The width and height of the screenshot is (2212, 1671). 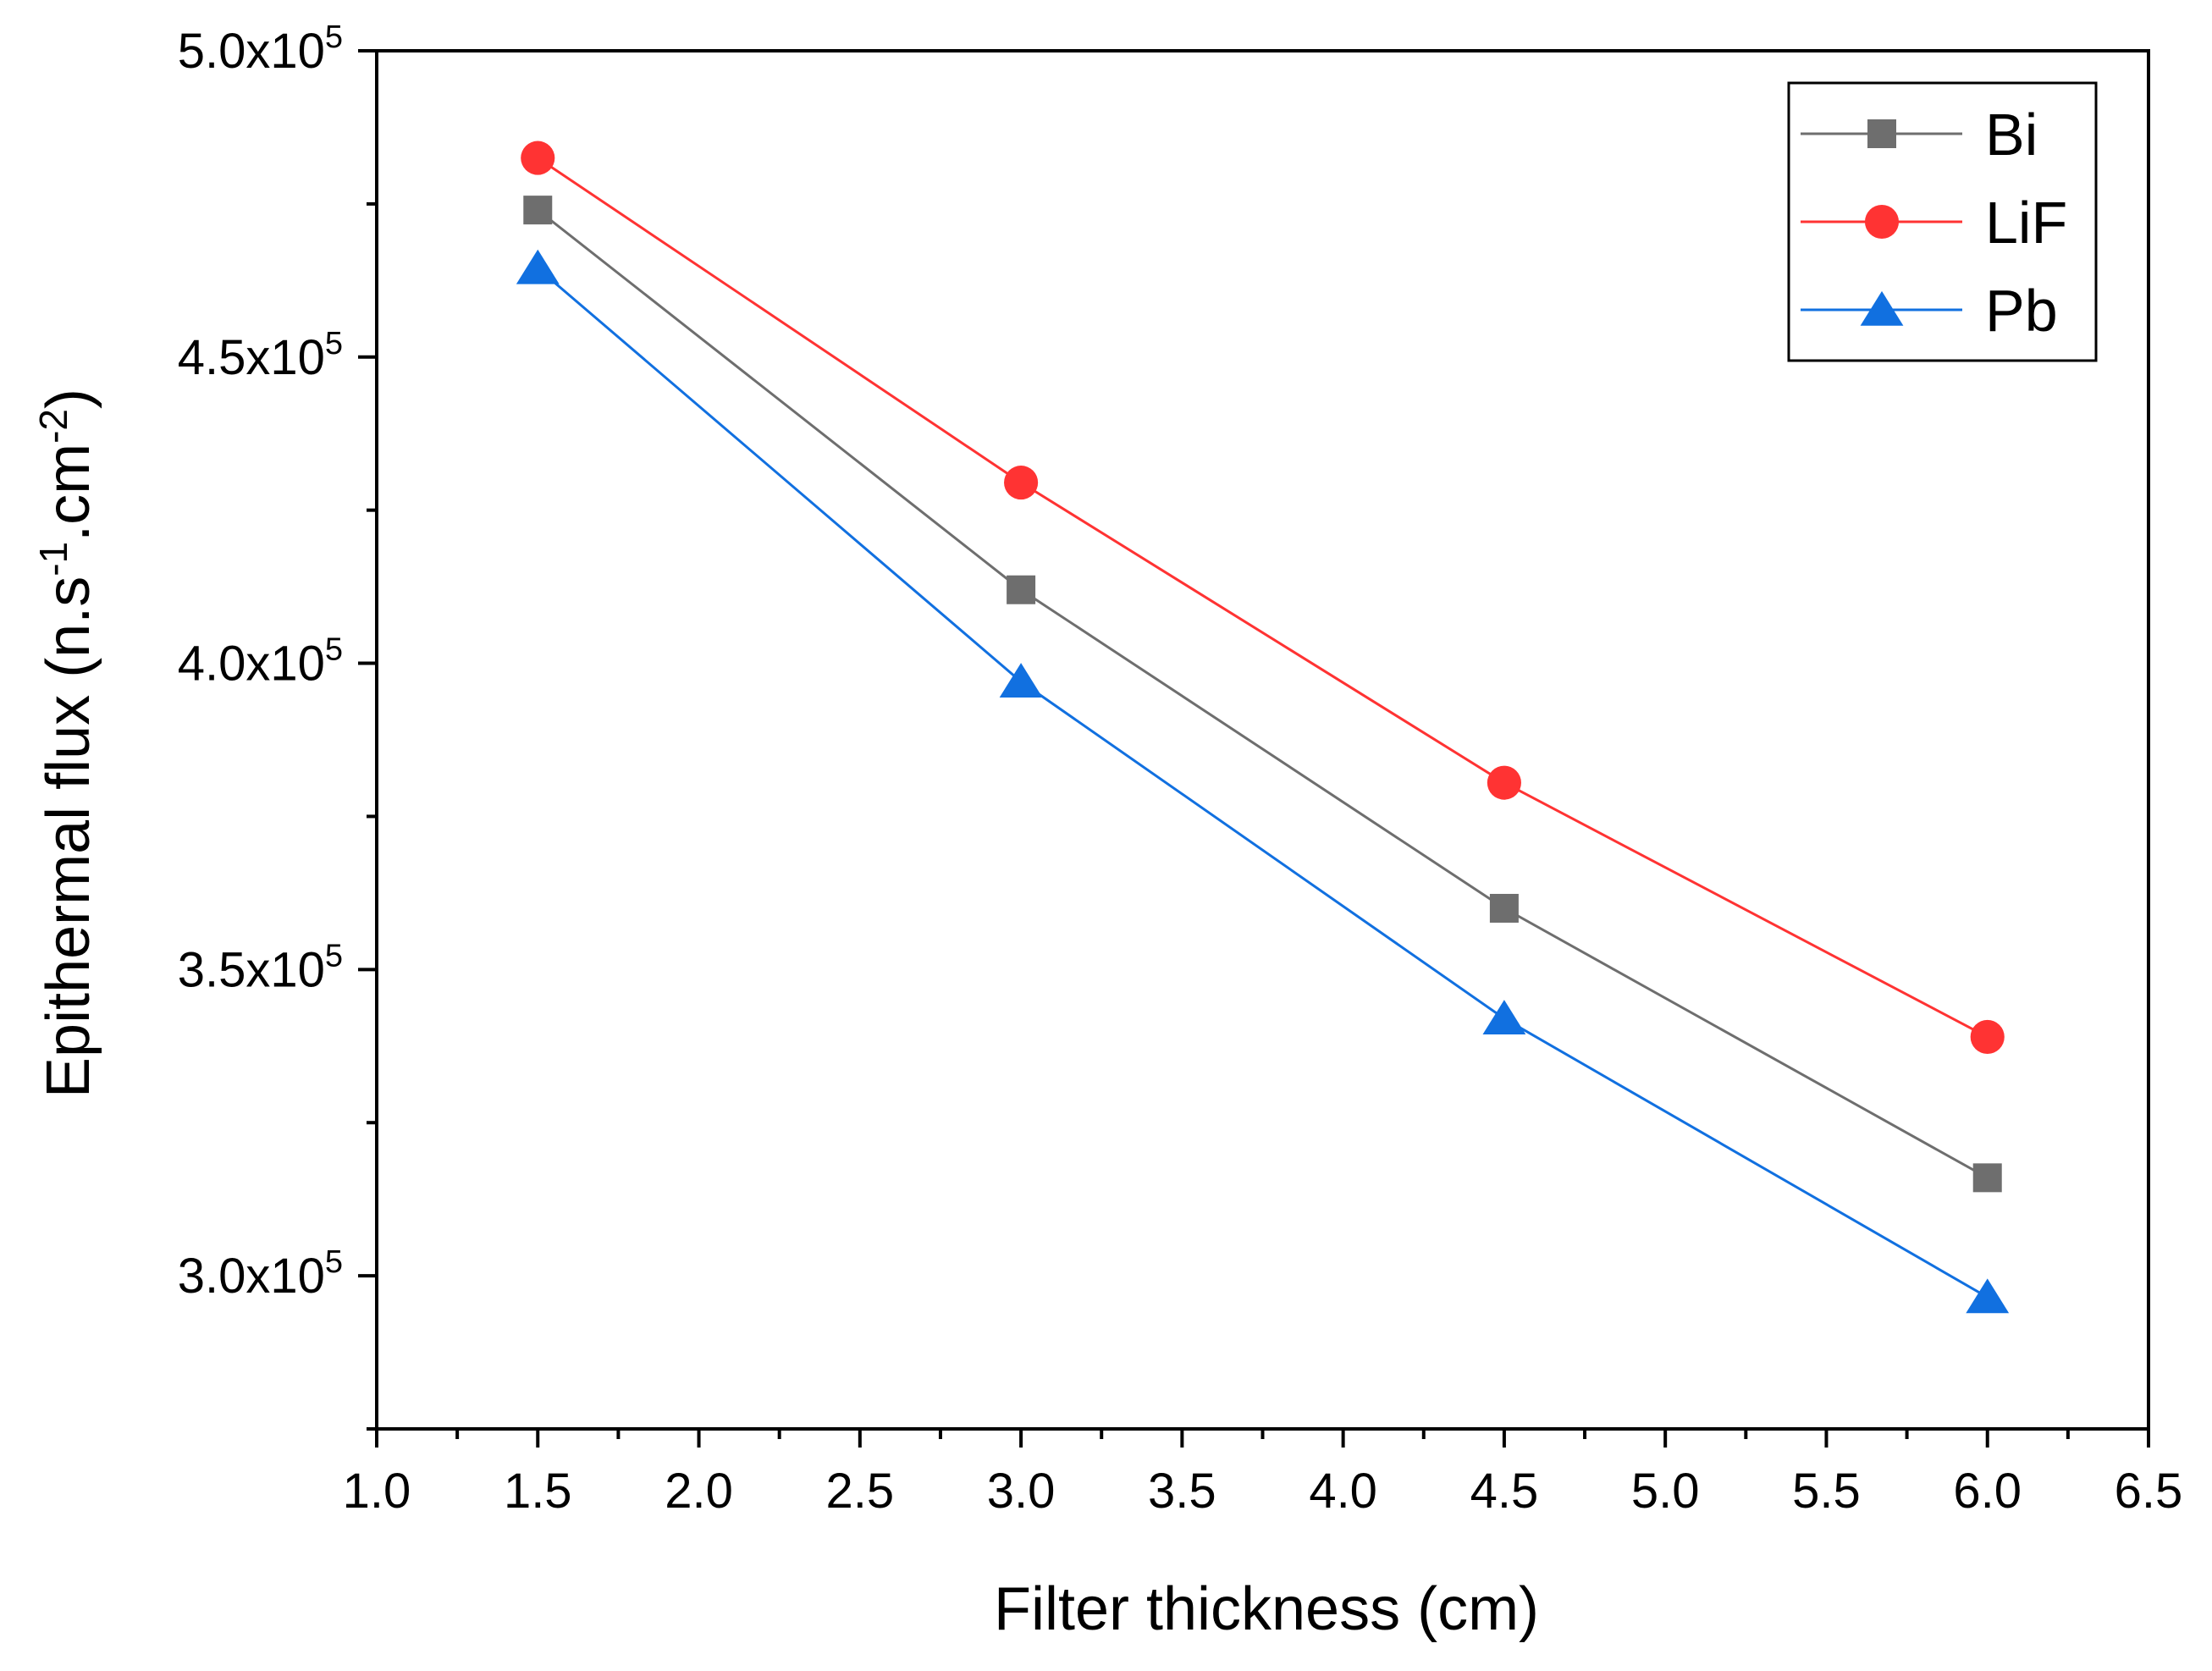 What do you see at coordinates (538, 1491) in the screenshot?
I see `x-tick-label: 1.5` at bounding box center [538, 1491].